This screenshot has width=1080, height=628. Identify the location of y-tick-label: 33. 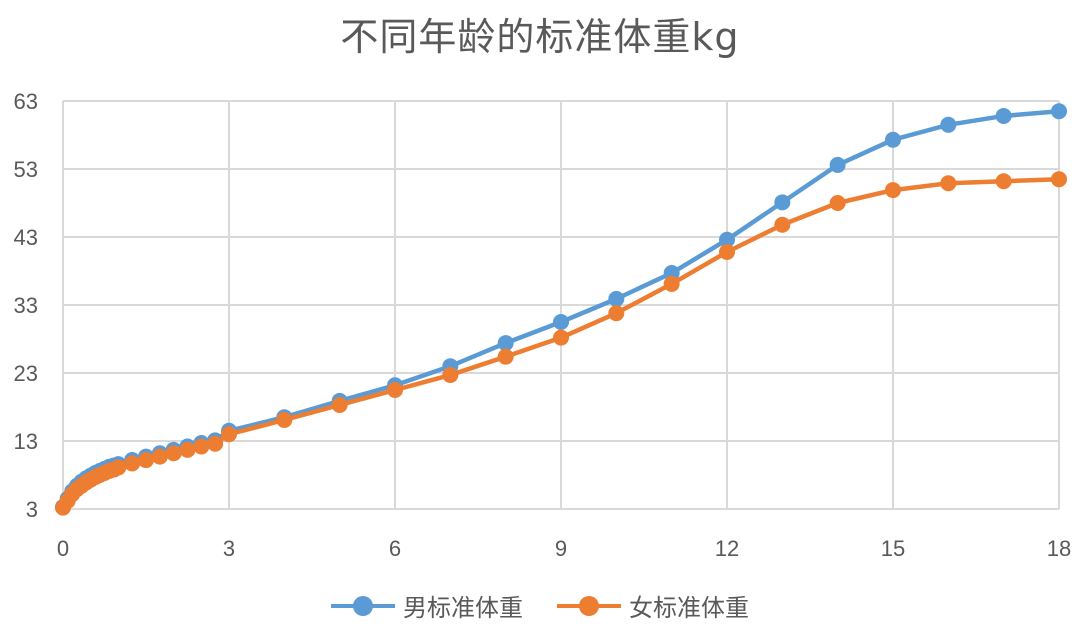
(26, 305).